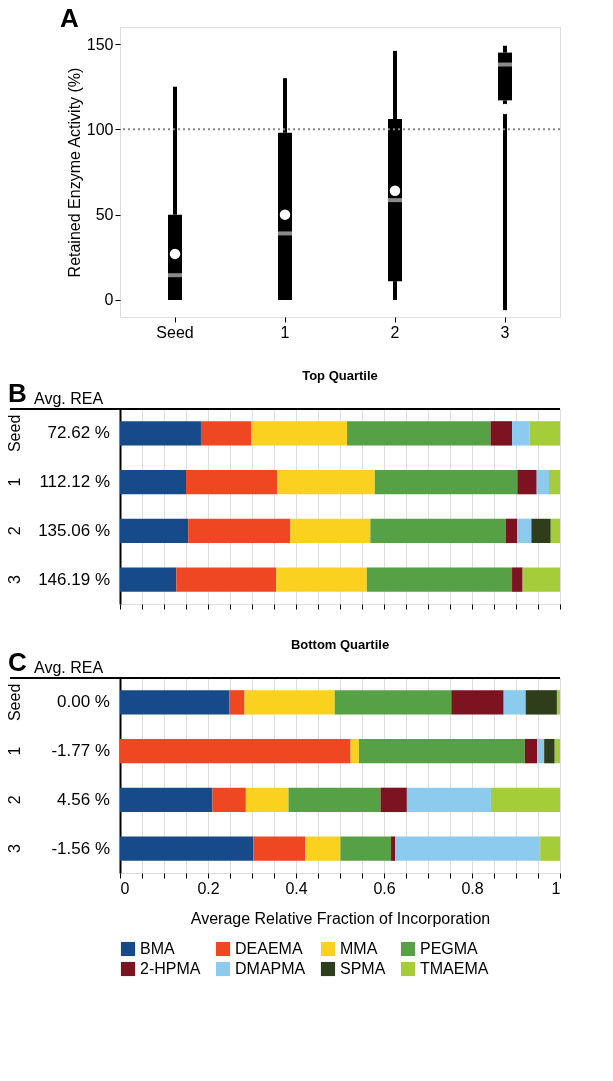 The width and height of the screenshot is (613, 1081). What do you see at coordinates (109, 300) in the screenshot?
I see `y-tick-label: 0` at bounding box center [109, 300].